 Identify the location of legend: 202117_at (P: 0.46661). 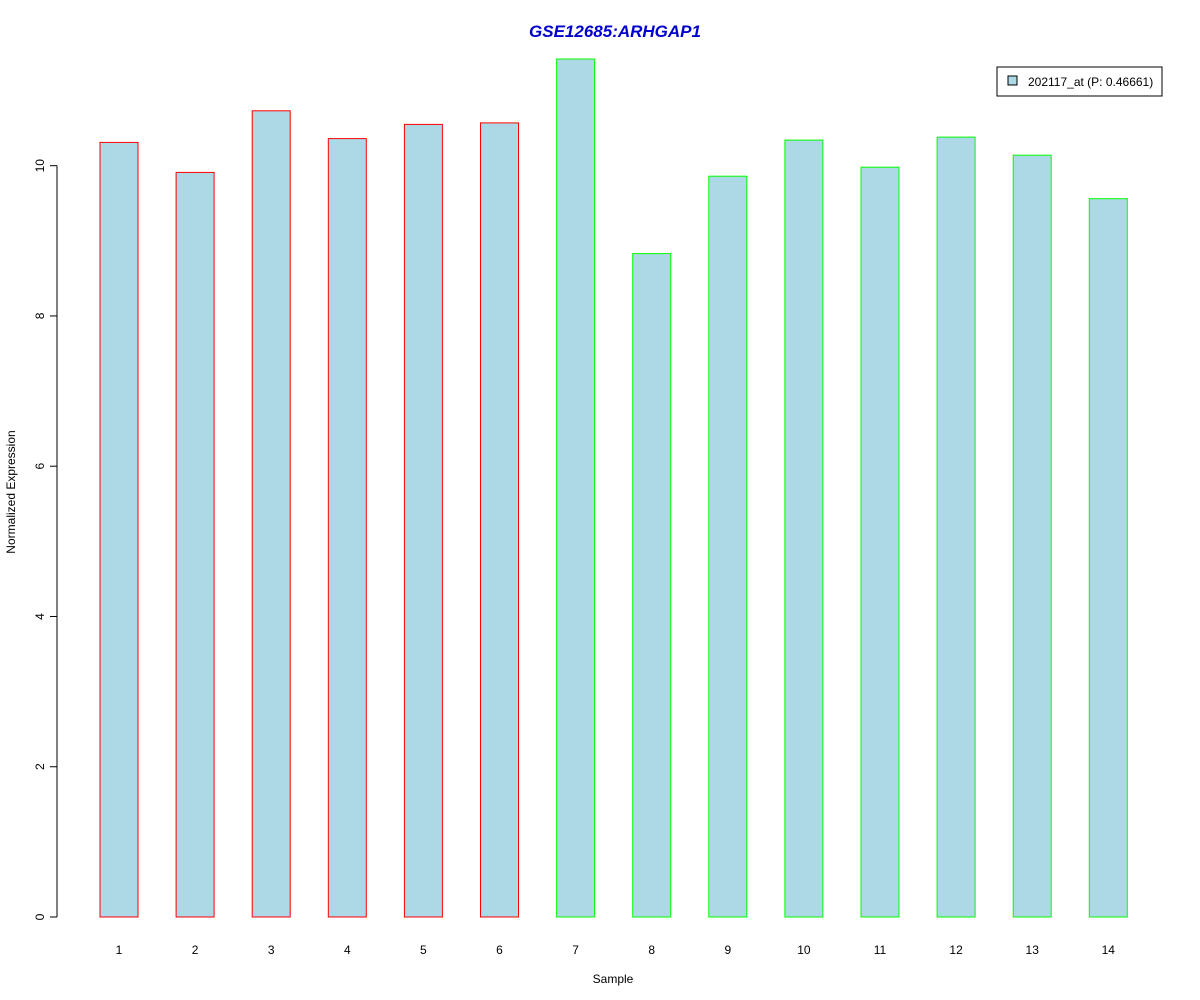
(1079, 81).